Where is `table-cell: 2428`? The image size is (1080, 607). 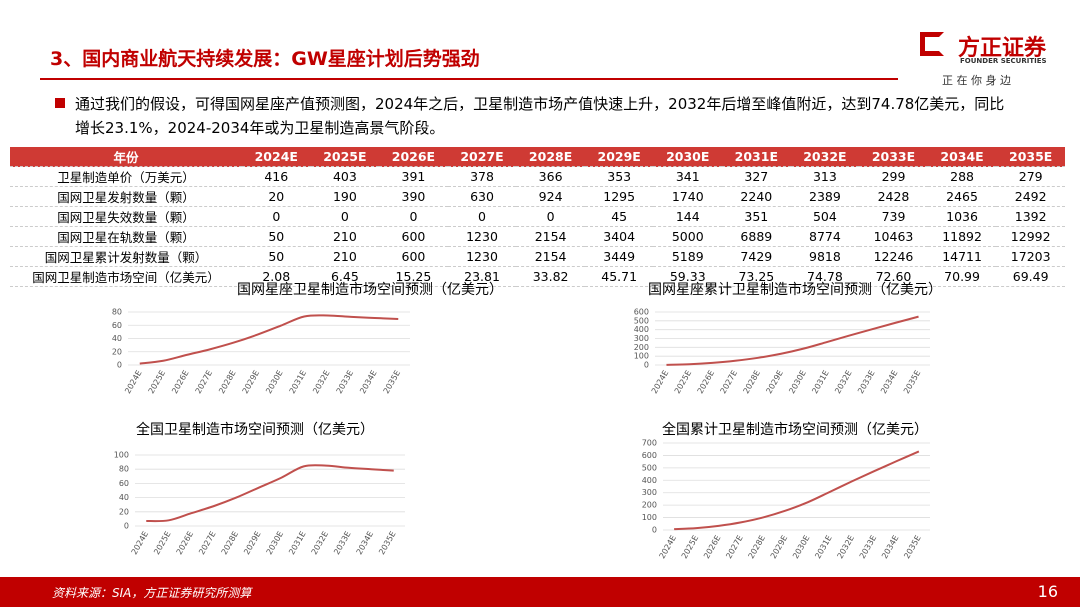
table-cell: 2428 is located at coordinates (893, 196).